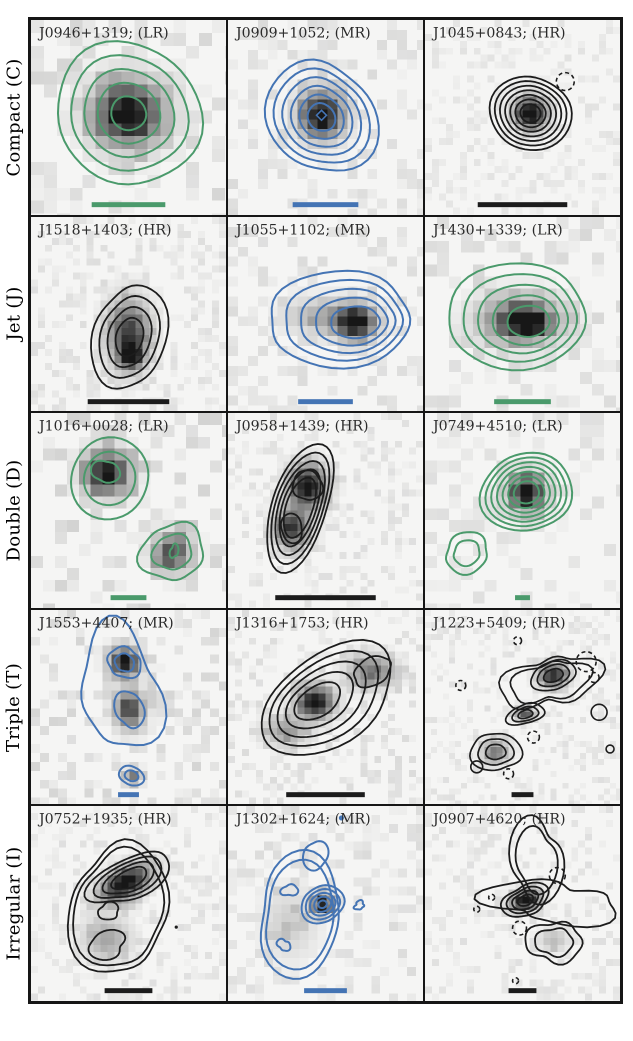 This screenshot has height=1041, width=633. I want to click on contour-cutout: J1430+1339; (LR), so click(522, 314).